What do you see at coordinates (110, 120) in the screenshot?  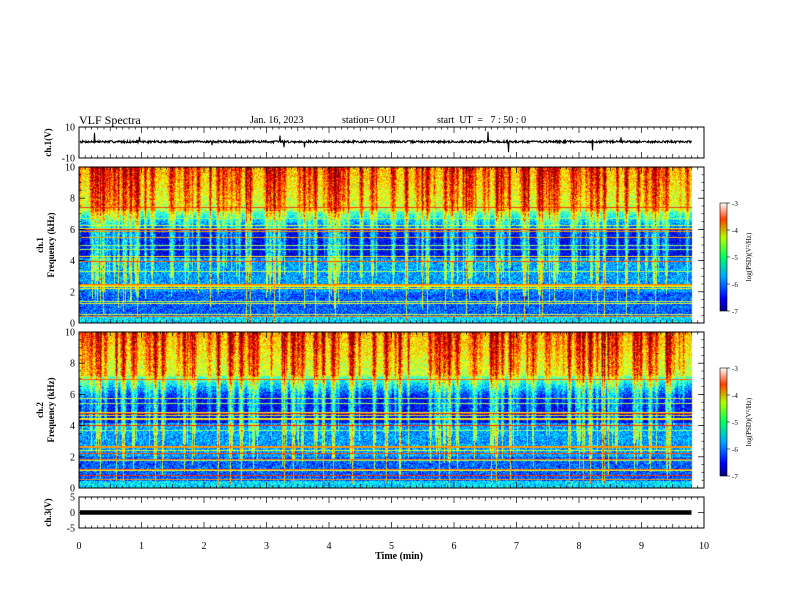 I see `chart-title: VLF Spectra` at bounding box center [110, 120].